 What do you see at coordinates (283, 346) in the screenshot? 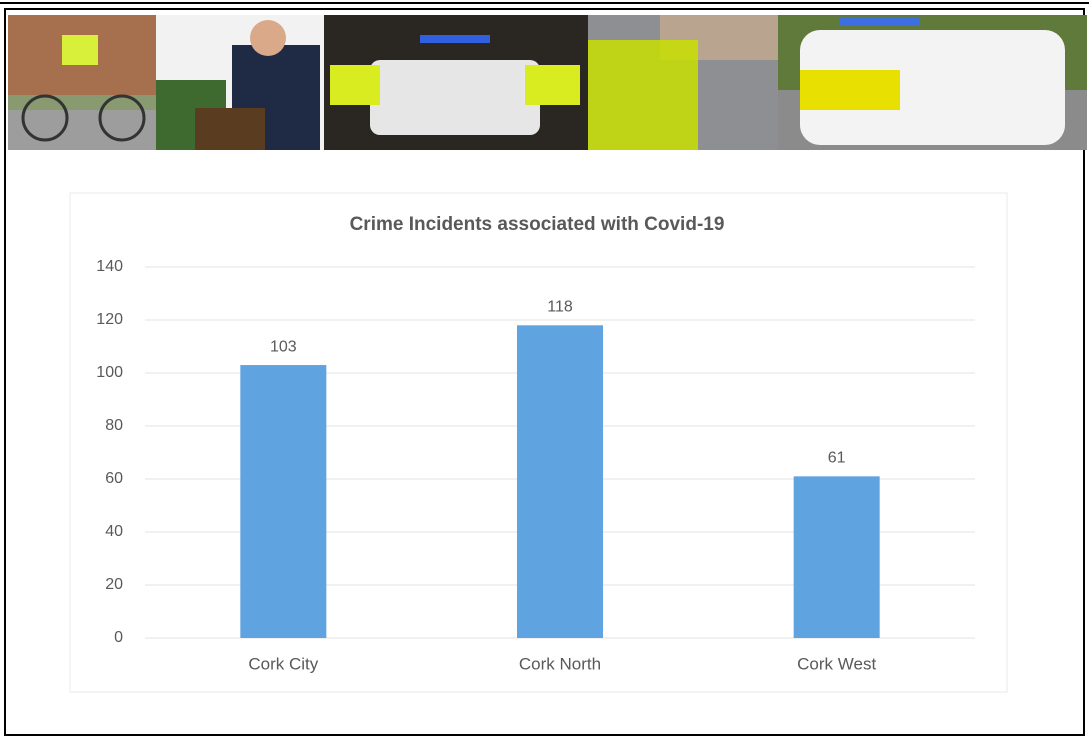
I see `data-label: 103` at bounding box center [283, 346].